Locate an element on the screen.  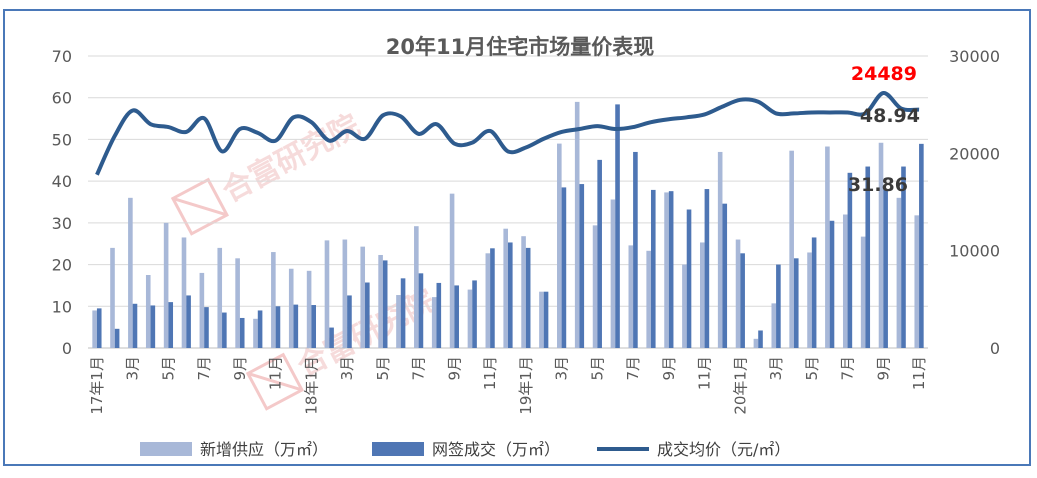
chart-title: 20年11月住宅市场量价表现 is located at coordinates (520, 47).